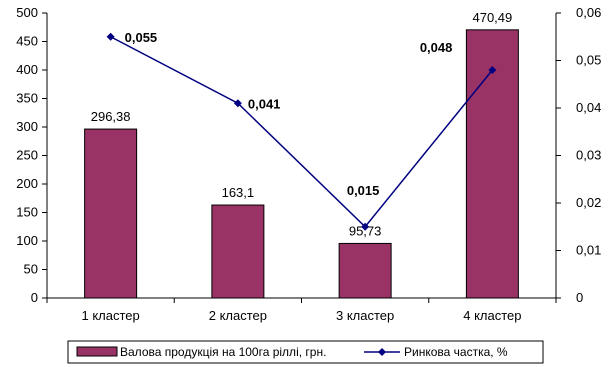 The height and width of the screenshot is (367, 609). What do you see at coordinates (492, 17) in the screenshot?
I see `bar-data-label: 470,49` at bounding box center [492, 17].